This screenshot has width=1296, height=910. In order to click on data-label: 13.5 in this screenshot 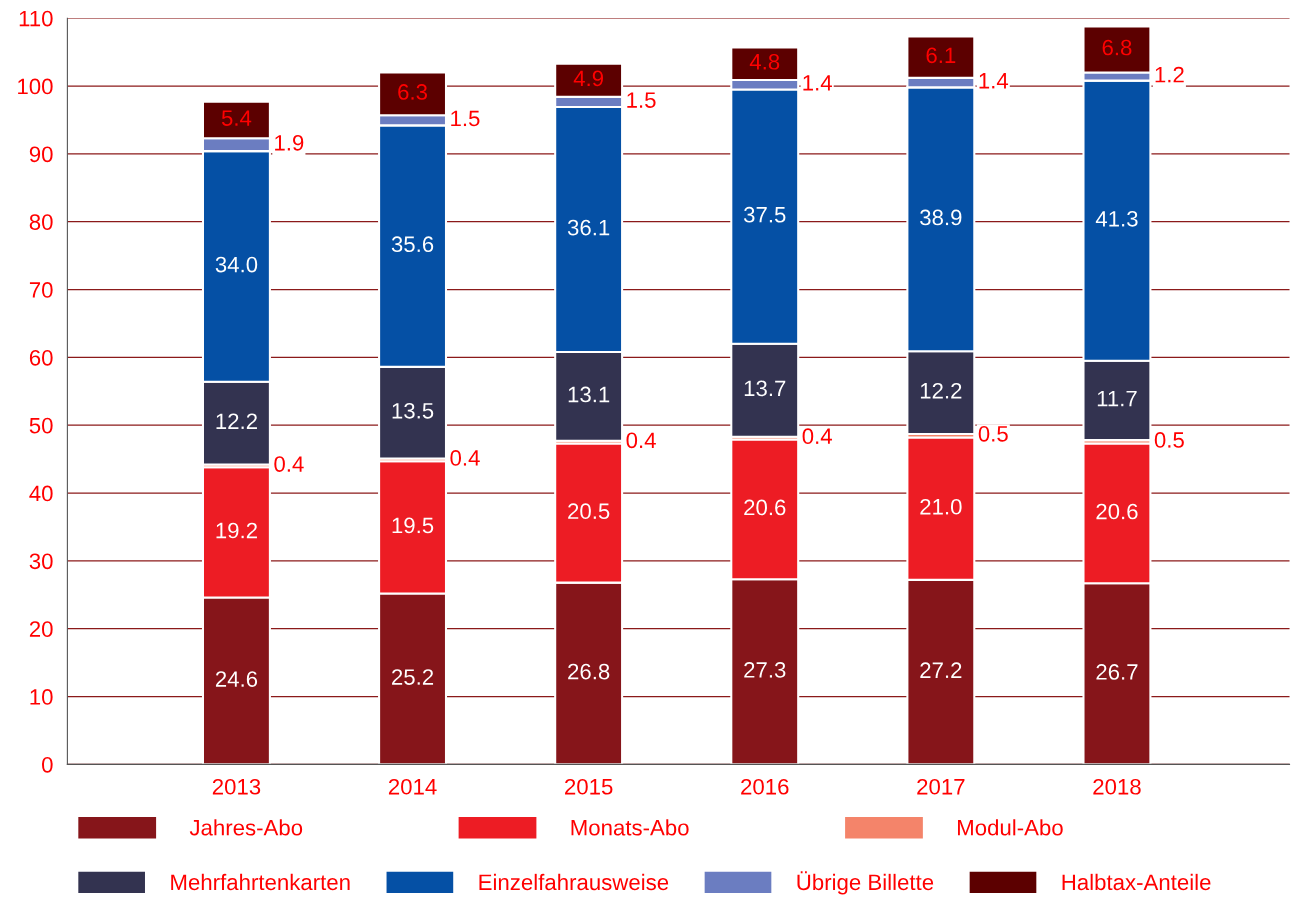, I will do `click(413, 410)`.